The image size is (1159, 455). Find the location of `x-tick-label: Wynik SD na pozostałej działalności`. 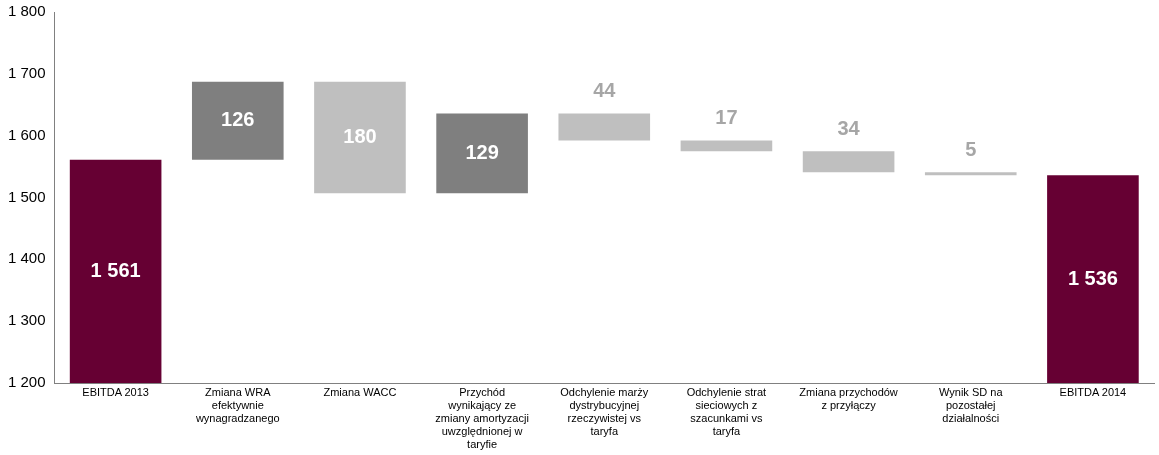

x-tick-label: Wynik SD na pozostałej działalności is located at coordinates (971, 405).